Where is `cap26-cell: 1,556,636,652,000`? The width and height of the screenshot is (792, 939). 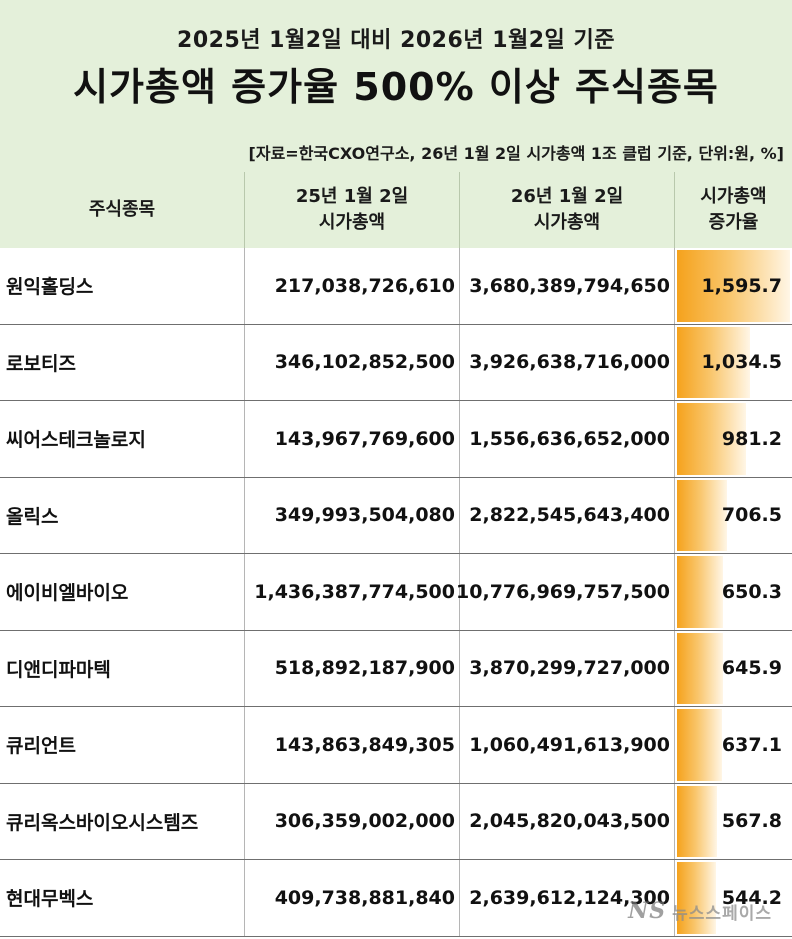 cap26-cell: 1,556,636,652,000 is located at coordinates (567, 439).